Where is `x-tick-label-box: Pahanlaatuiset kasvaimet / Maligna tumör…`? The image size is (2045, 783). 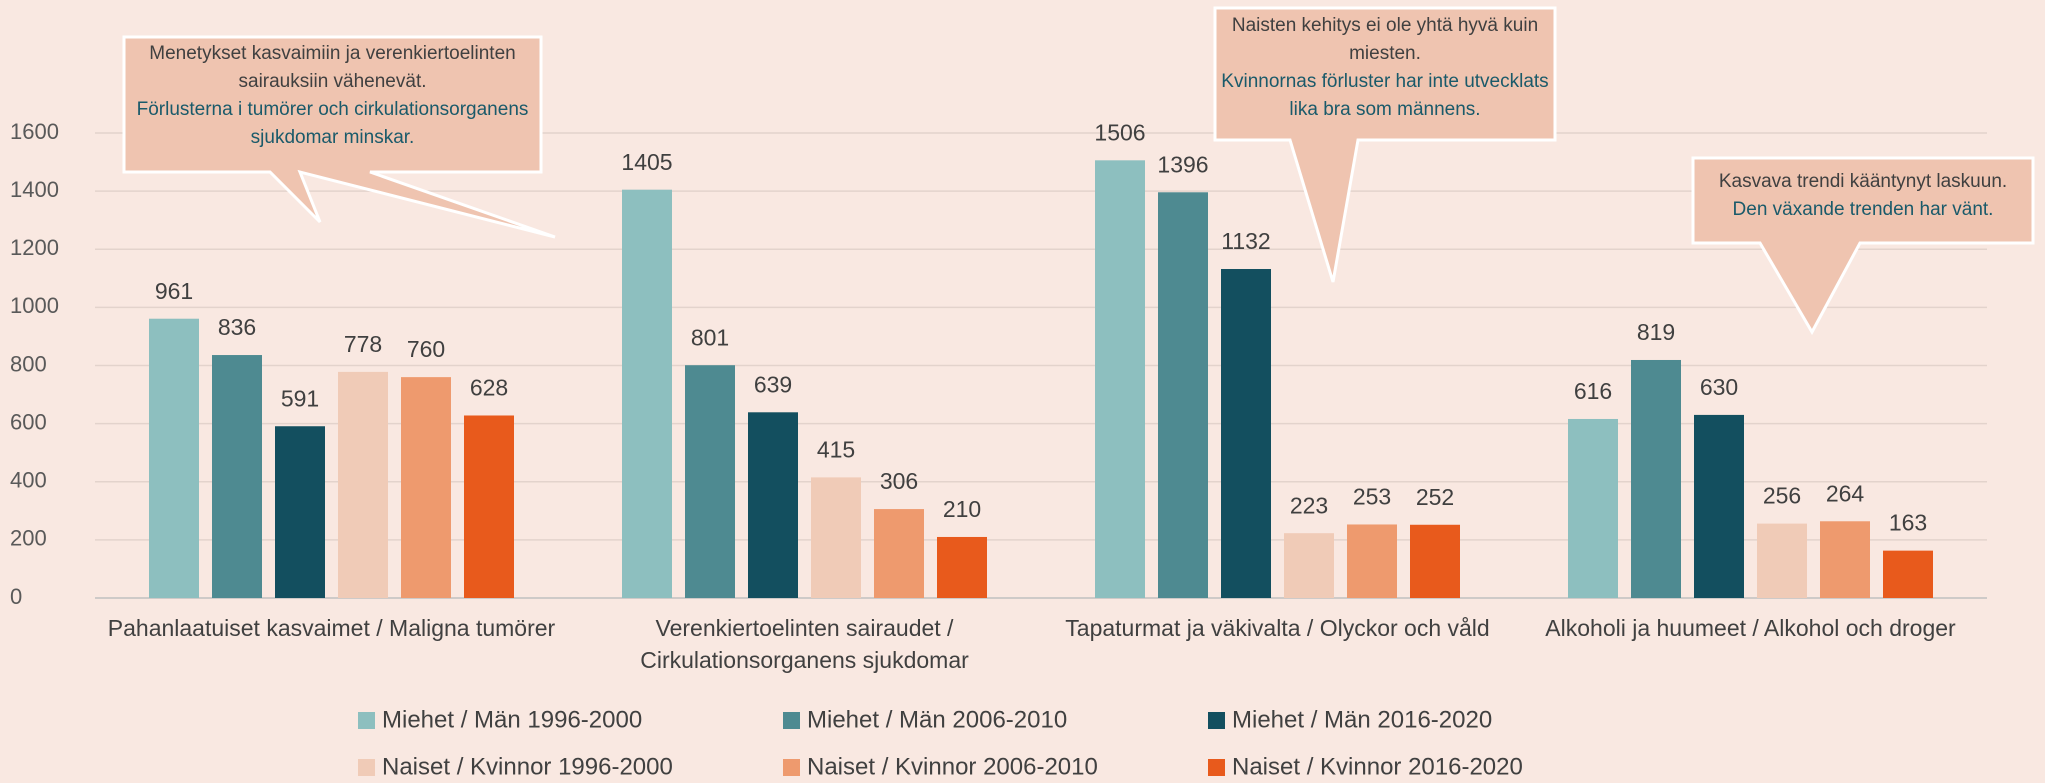
x-tick-label-box: Pahanlaatuiset kasvaimet / Maligna tumör… is located at coordinates (331, 628).